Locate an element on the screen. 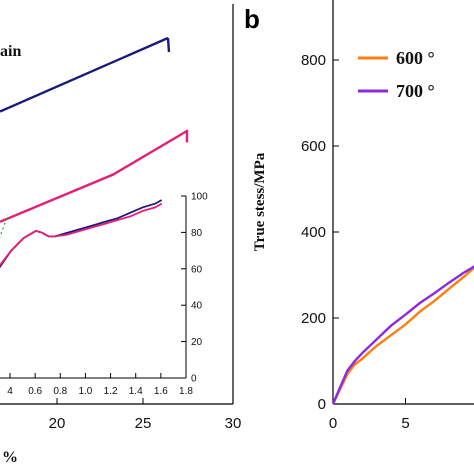 The height and width of the screenshot is (474, 474). inset-guide-line is located at coordinates (4, 226).